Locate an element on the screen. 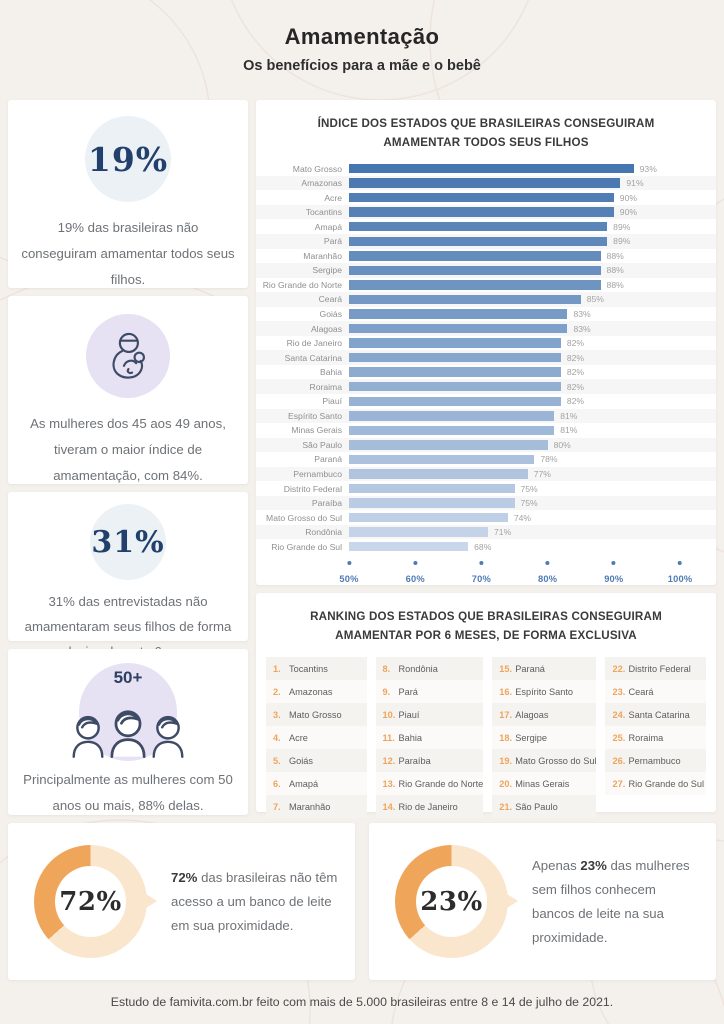 The image size is (724, 1024). bar-row: Roraima 82% is located at coordinates (486, 386).